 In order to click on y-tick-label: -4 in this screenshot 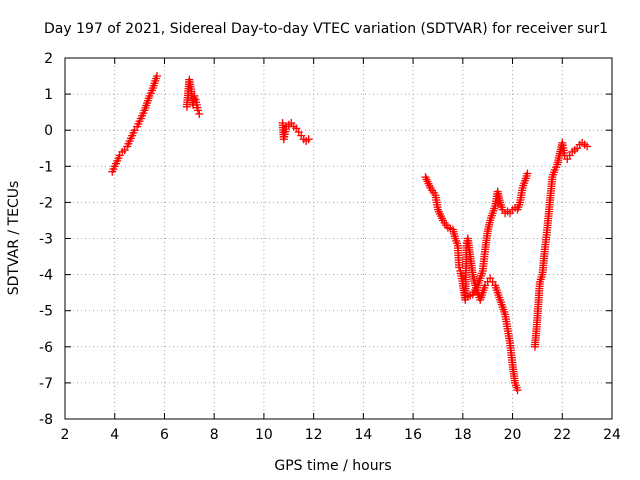, I will do `click(46, 276)`.